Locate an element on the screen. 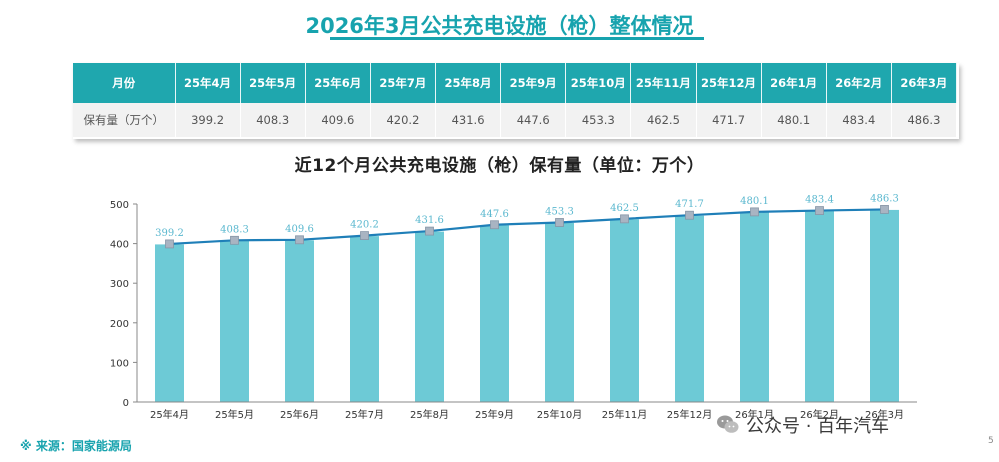  table-cell: 462.5 is located at coordinates (663, 120).